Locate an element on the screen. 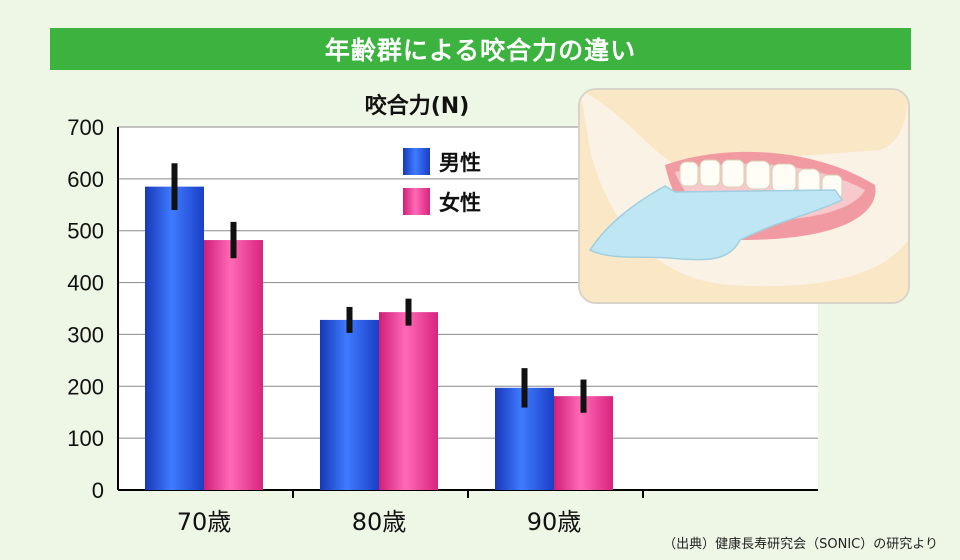 The image size is (960, 560). y-tick-label: 600 is located at coordinates (85, 179).